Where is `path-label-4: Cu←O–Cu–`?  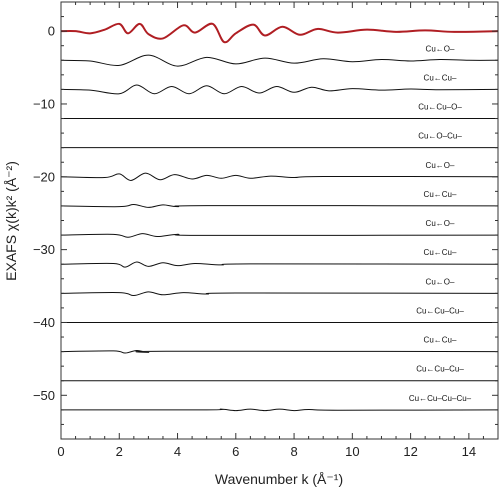 path-label-4: Cu←O–Cu– is located at coordinates (440, 136).